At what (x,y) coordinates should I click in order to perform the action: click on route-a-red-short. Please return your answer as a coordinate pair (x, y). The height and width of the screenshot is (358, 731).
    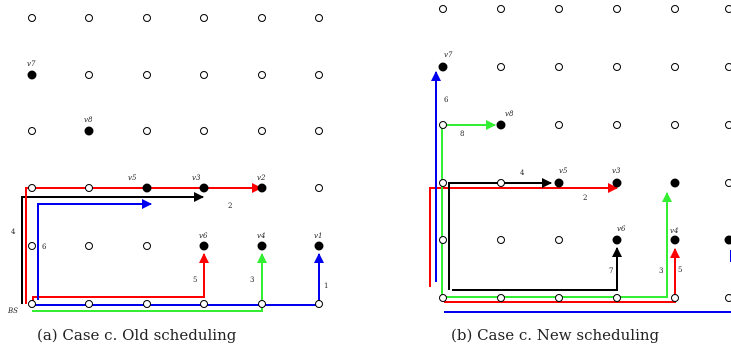
    Looking at the image, I should click on (120, 278).